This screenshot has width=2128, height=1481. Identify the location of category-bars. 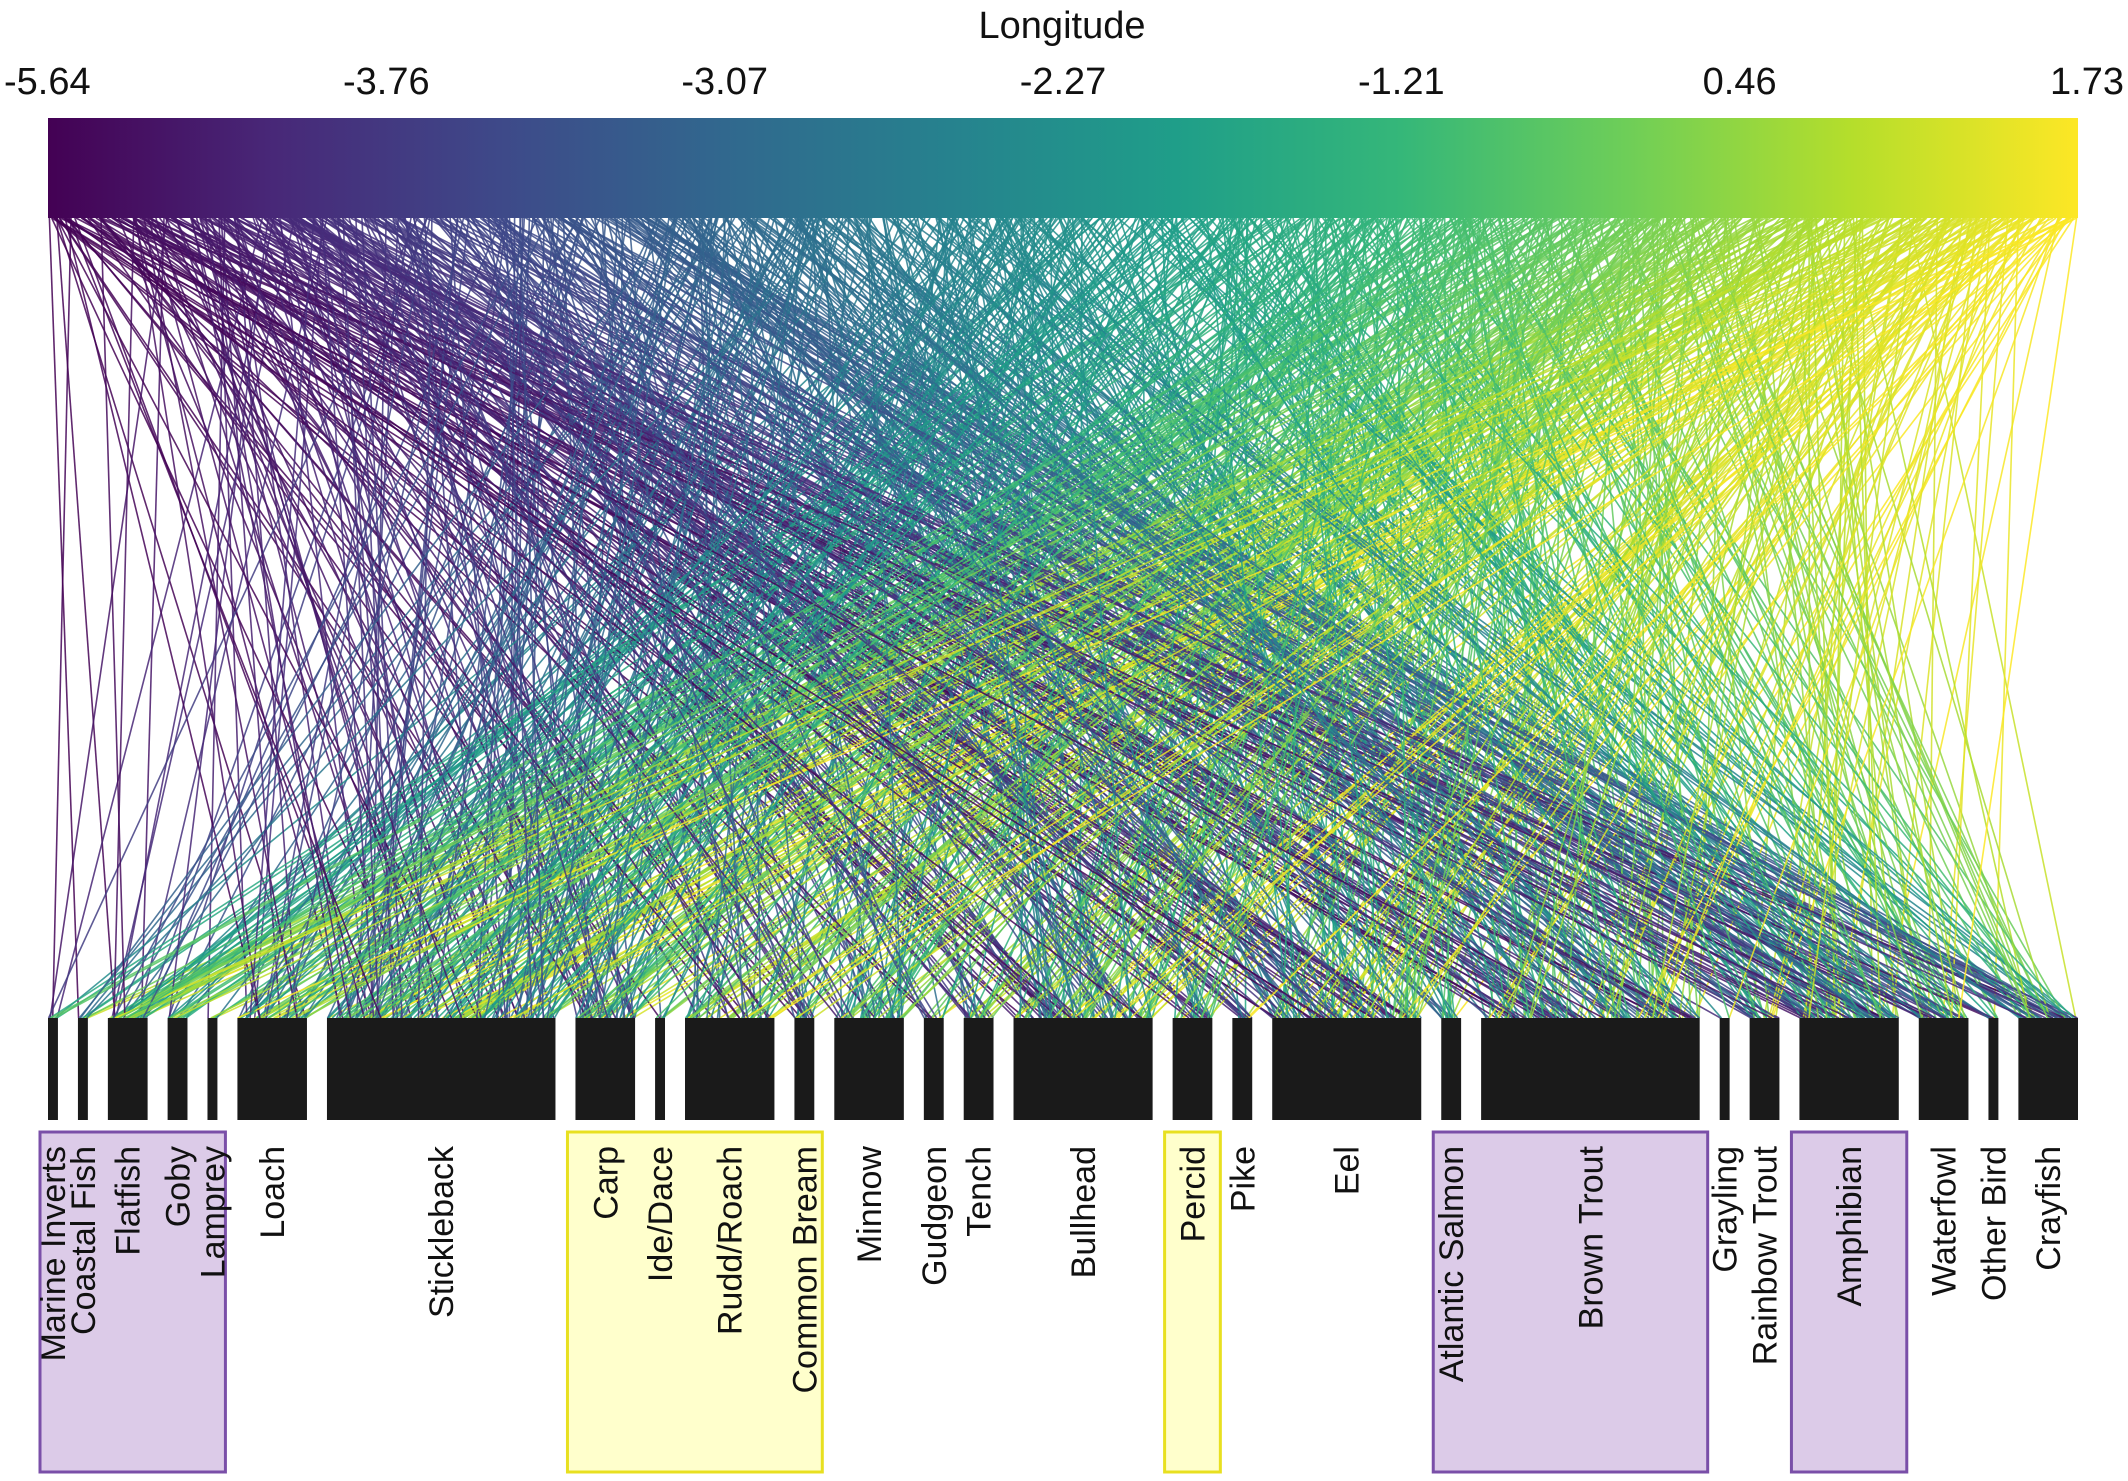
(1063, 1069).